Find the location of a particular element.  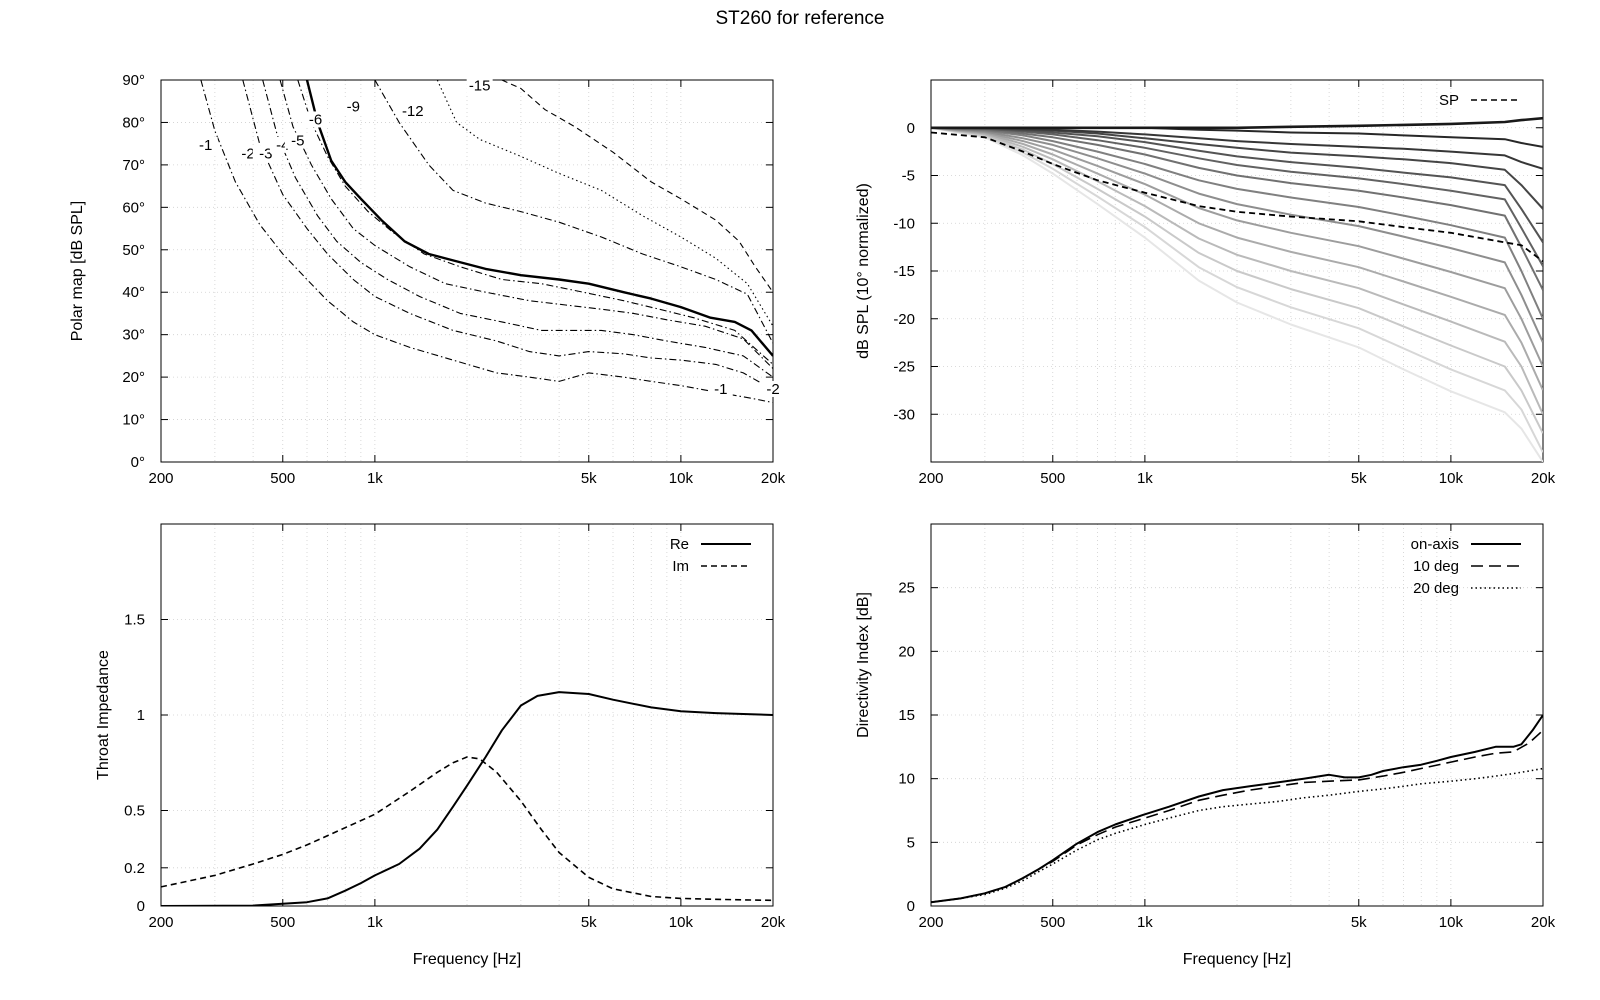

y-tick-label: 20° is located at coordinates (133, 377).